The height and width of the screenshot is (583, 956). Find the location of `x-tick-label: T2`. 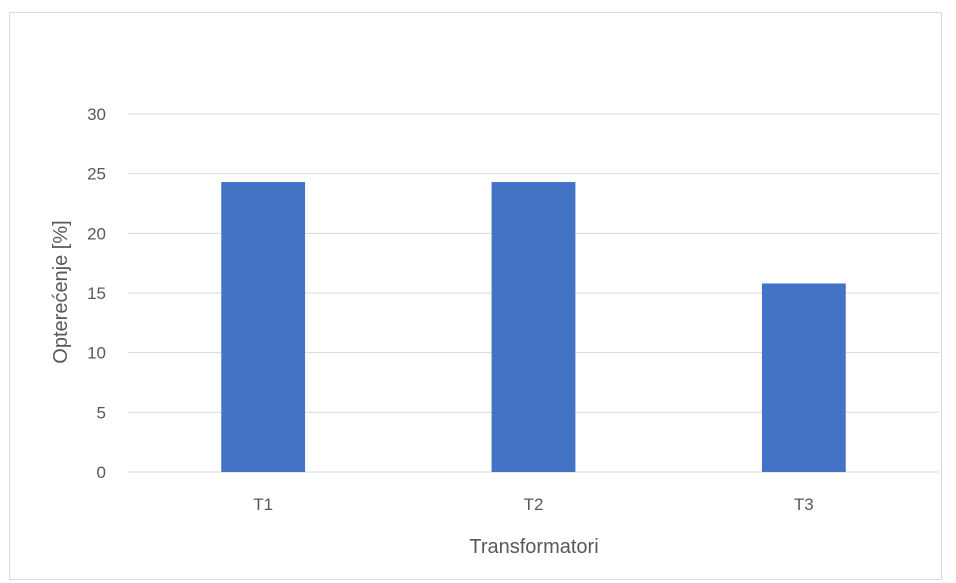

x-tick-label: T2 is located at coordinates (534, 504).